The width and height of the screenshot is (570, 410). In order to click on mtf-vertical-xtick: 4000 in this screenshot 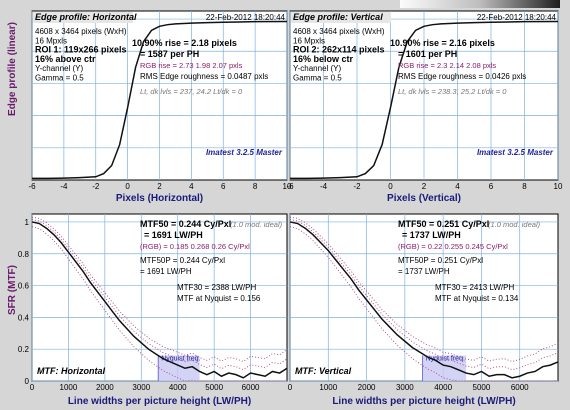, I will do `click(443, 387)`.